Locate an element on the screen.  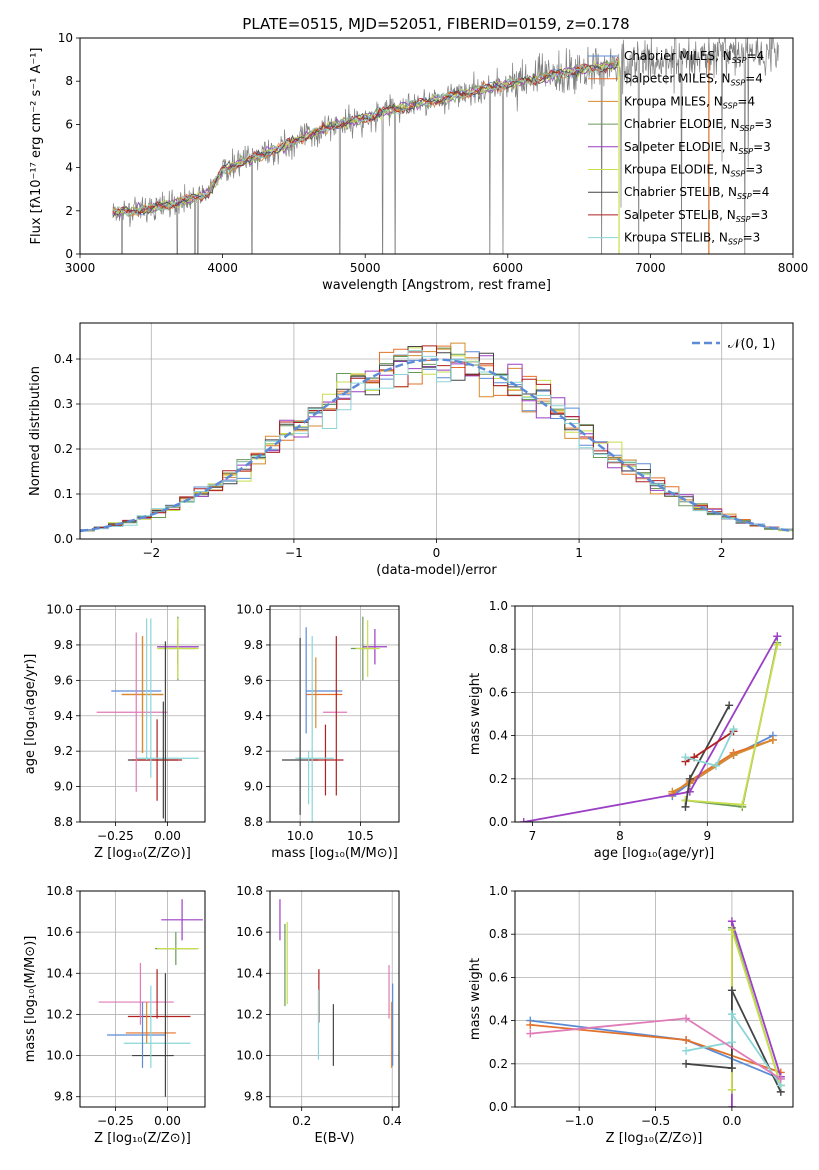
legend-model-name: Chabrier MILES is located at coordinates (669, 56).